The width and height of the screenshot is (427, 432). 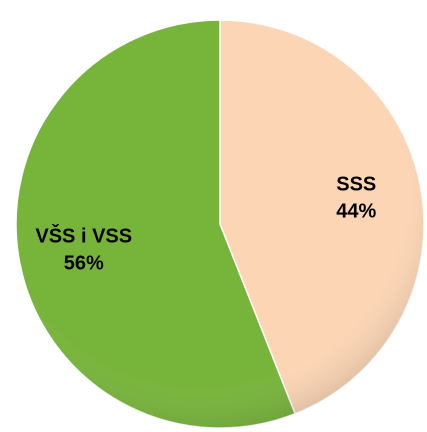 What do you see at coordinates (356, 184) in the screenshot?
I see `slice-label: SSS` at bounding box center [356, 184].